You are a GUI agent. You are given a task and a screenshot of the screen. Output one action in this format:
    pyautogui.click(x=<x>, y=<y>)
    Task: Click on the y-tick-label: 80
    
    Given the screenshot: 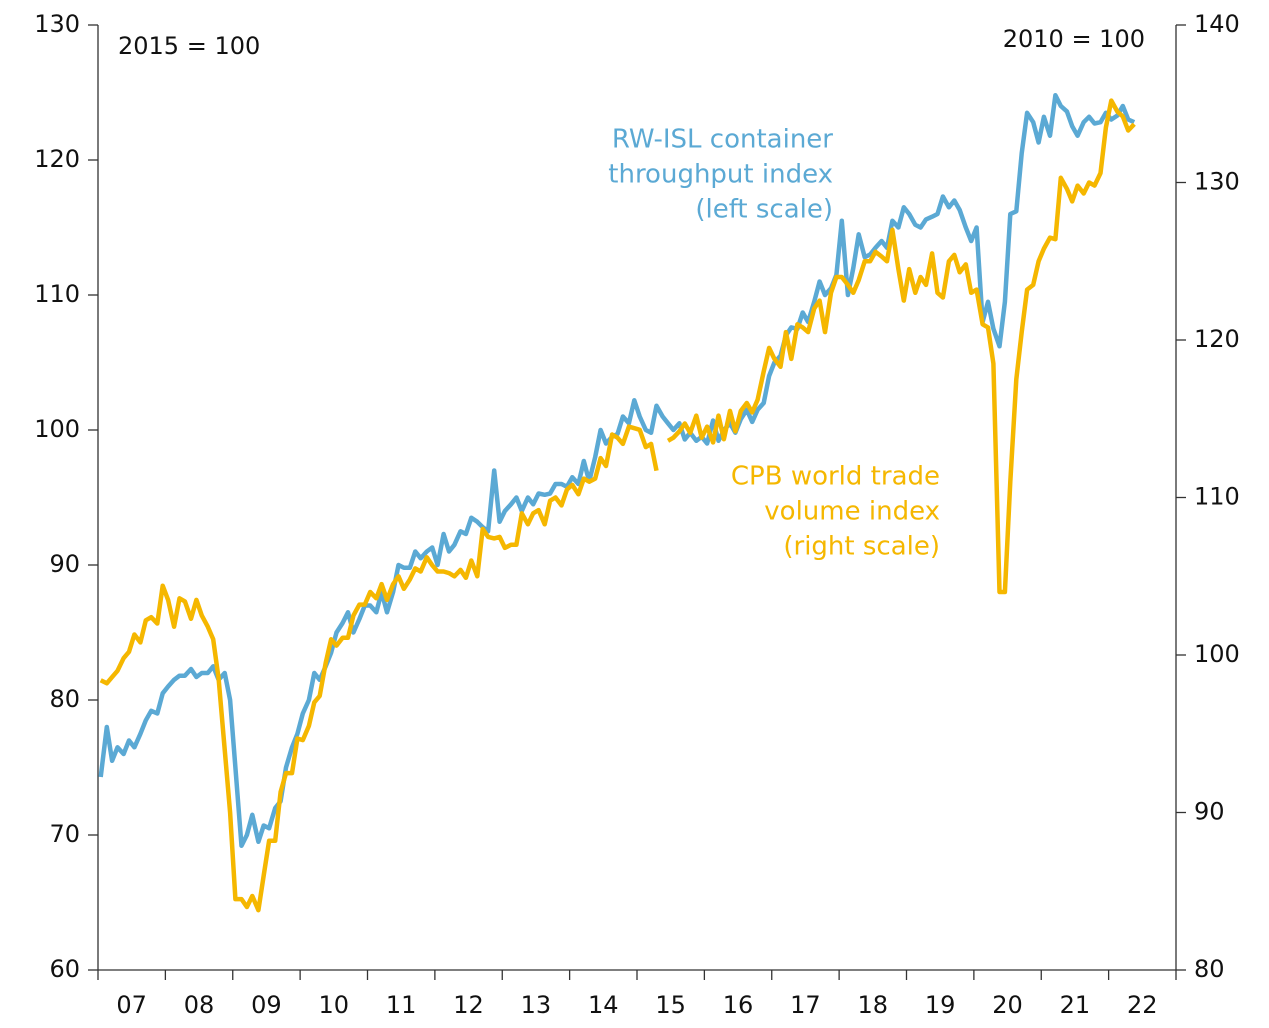 What is the action you would take?
    pyautogui.click(x=64, y=699)
    